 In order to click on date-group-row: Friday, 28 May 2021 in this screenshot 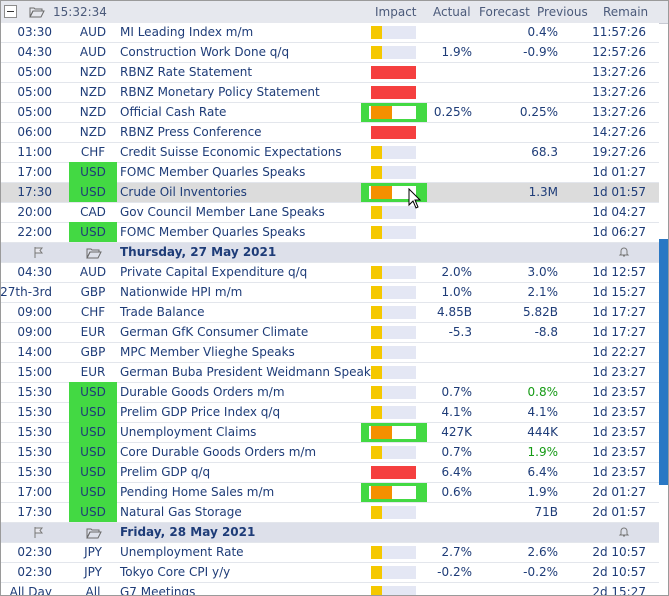, I will do `click(330, 533)`.